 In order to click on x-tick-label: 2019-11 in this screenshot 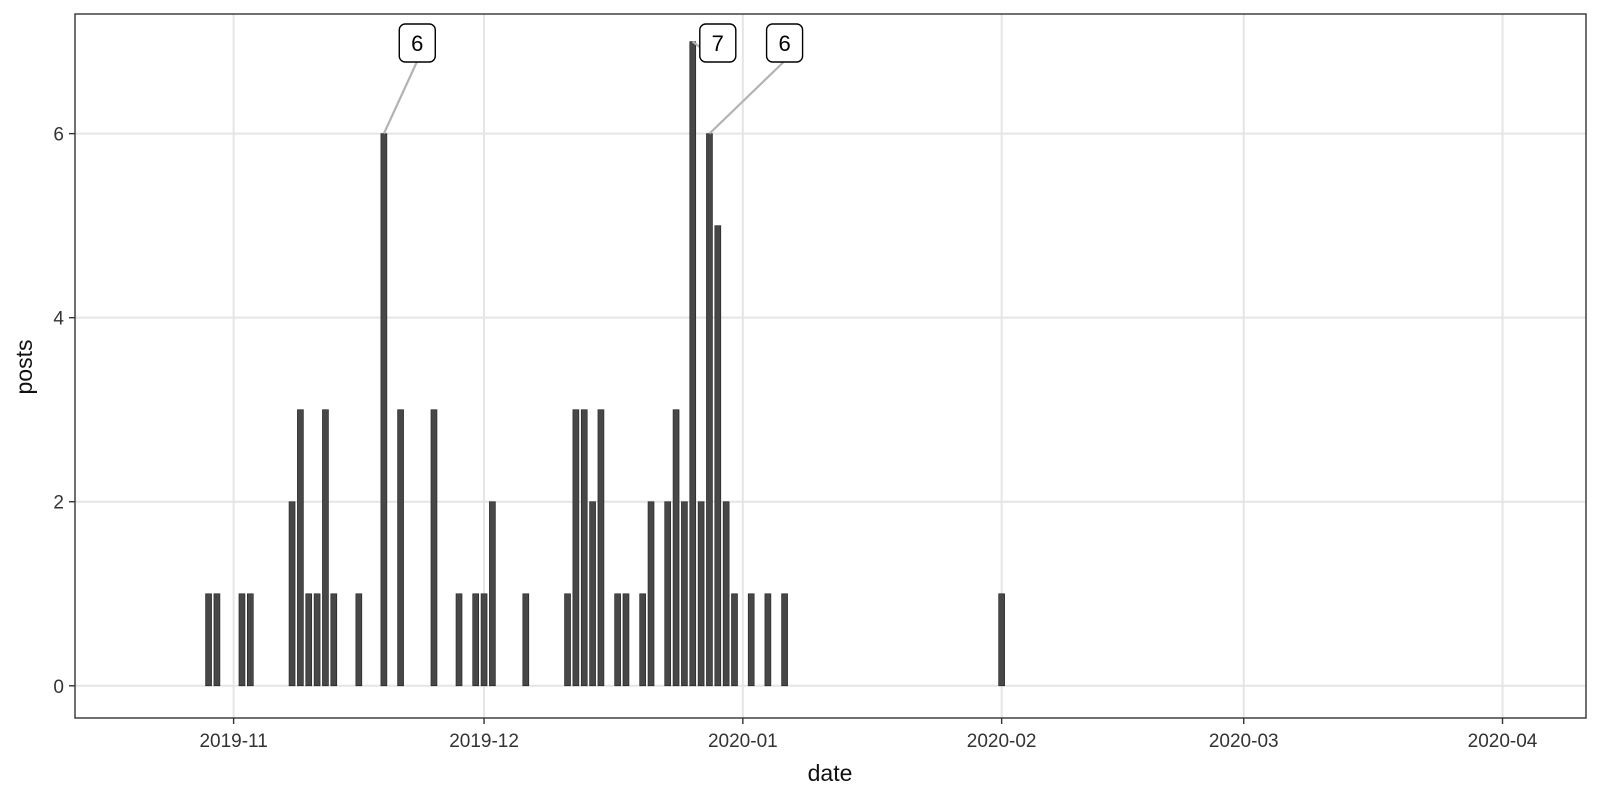, I will do `click(233, 741)`.